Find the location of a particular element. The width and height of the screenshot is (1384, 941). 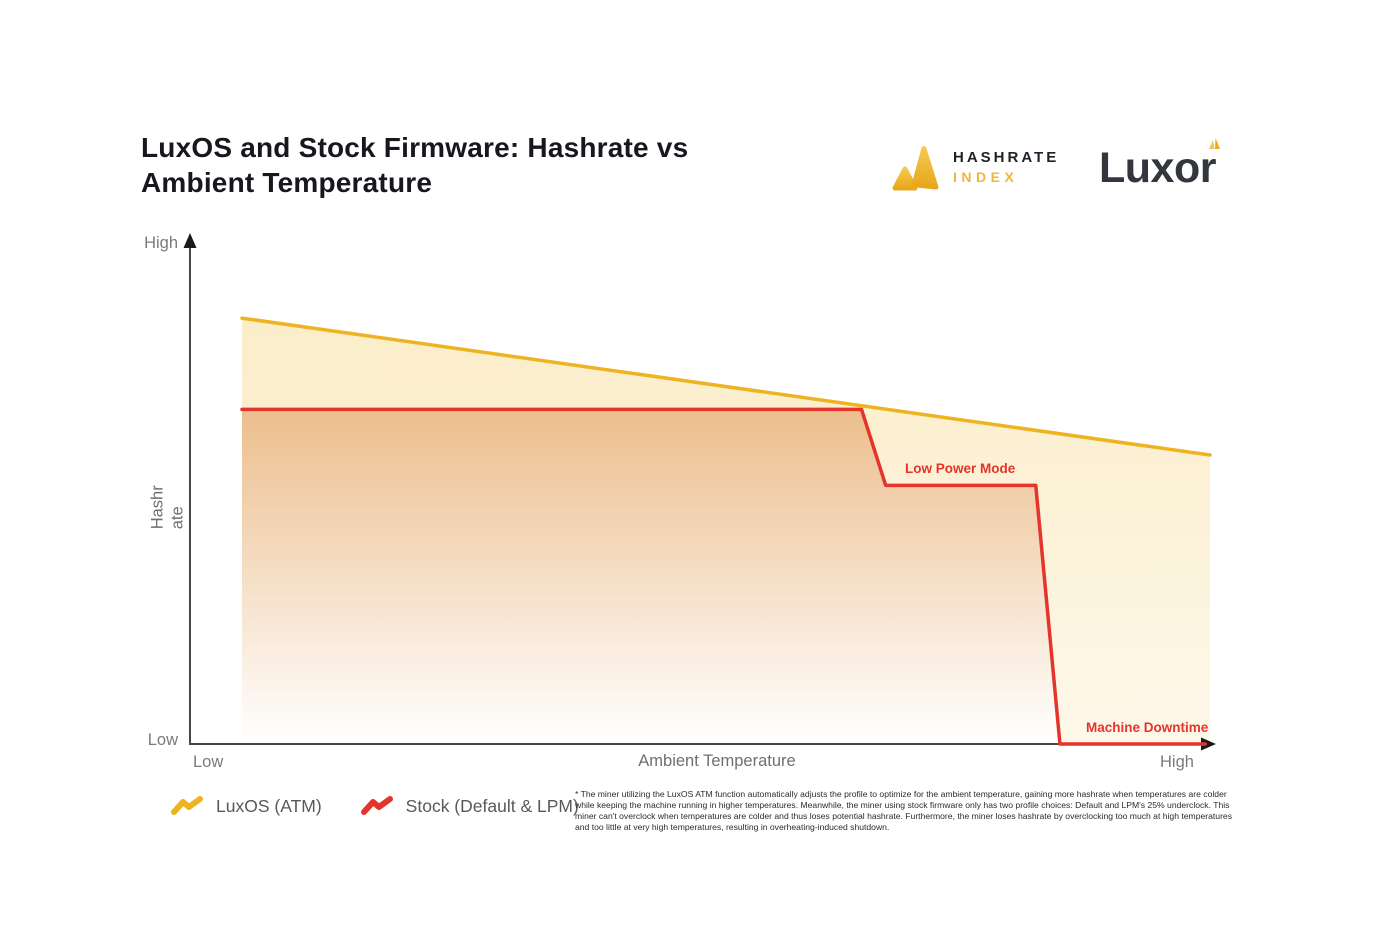

annotation-low-power-mode: Low Power Mode is located at coordinates (960, 468).